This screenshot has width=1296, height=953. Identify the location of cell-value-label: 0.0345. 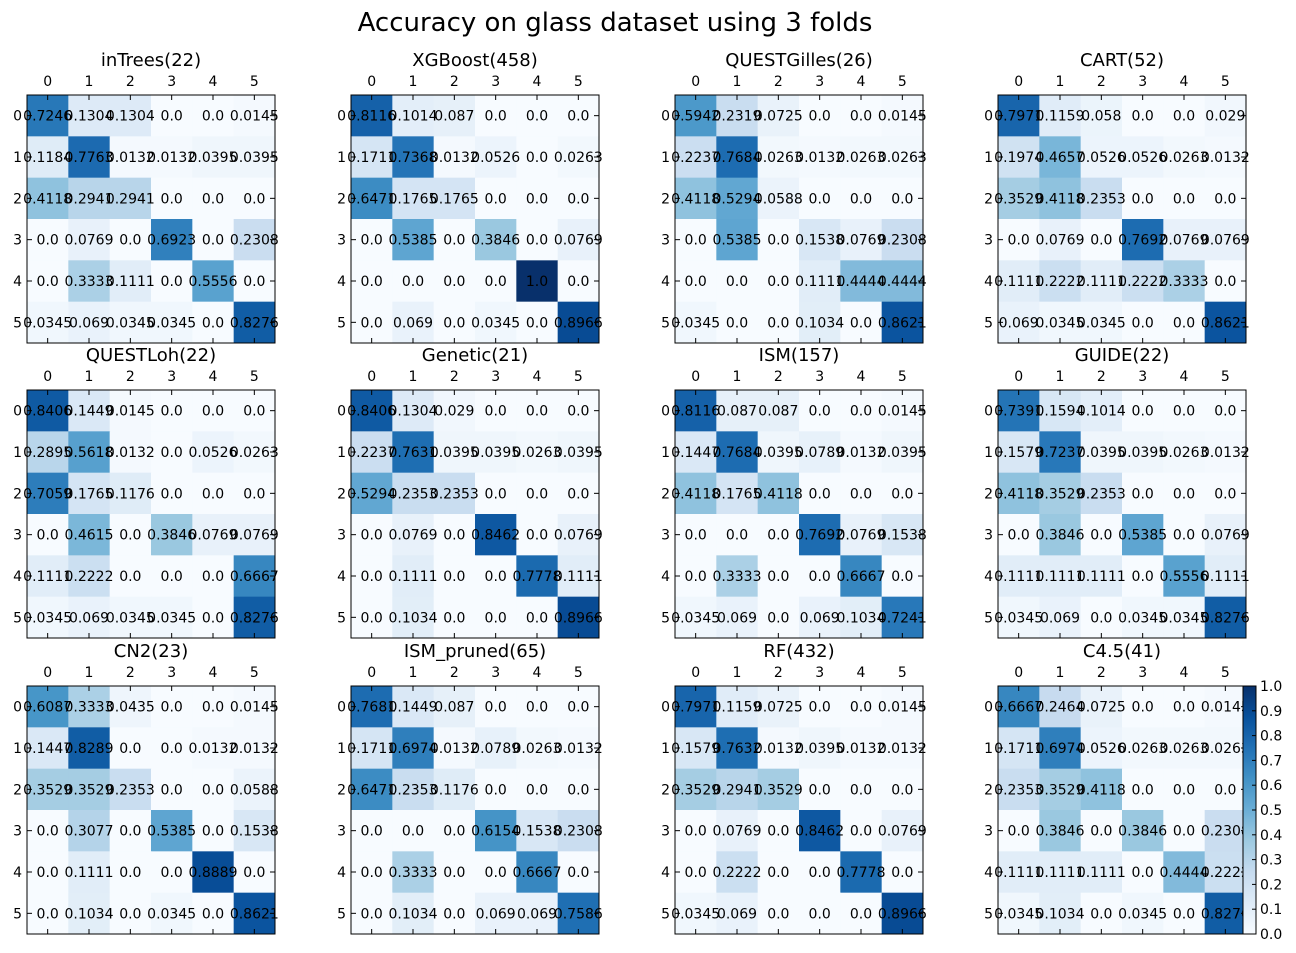
(47, 323).